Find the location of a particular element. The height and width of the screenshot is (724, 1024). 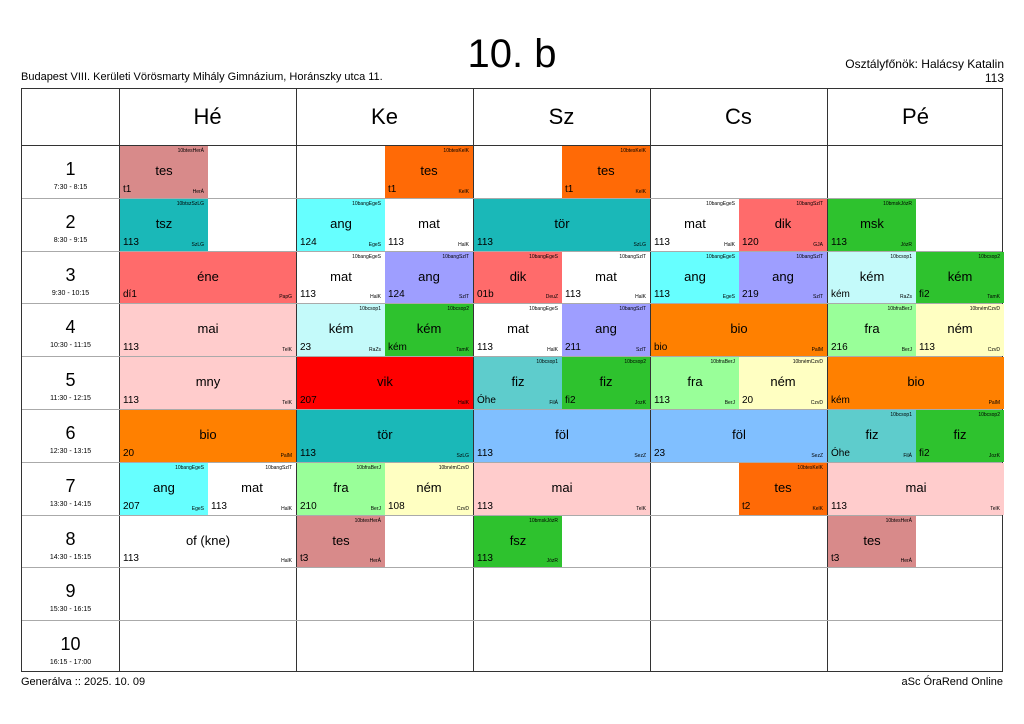

lesson-card: föl 23 SezZ is located at coordinates (739, 436).